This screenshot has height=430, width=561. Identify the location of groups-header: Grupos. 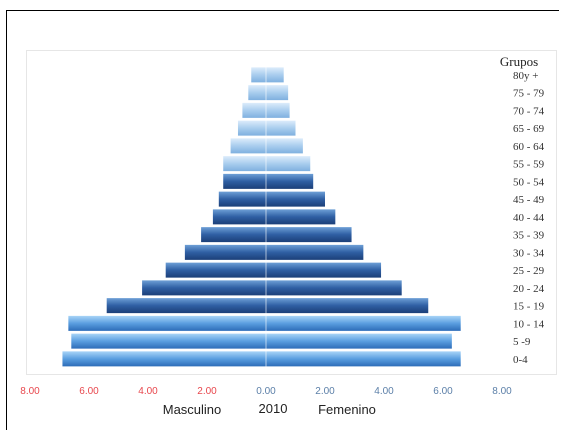
(519, 61).